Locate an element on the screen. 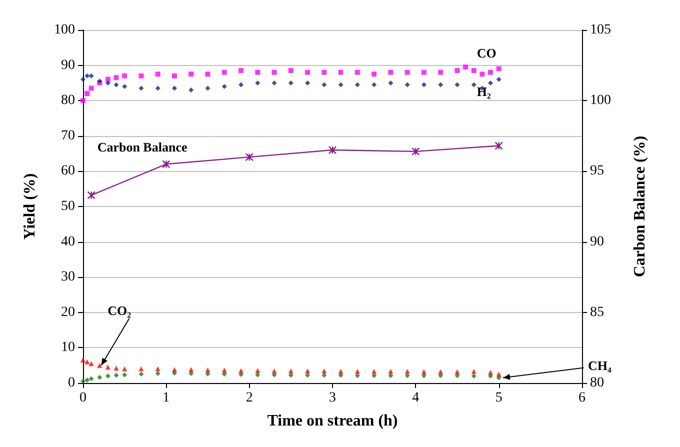 Image resolution: width=680 pixels, height=447 pixels. x-tick-label: 2 is located at coordinates (249, 398).